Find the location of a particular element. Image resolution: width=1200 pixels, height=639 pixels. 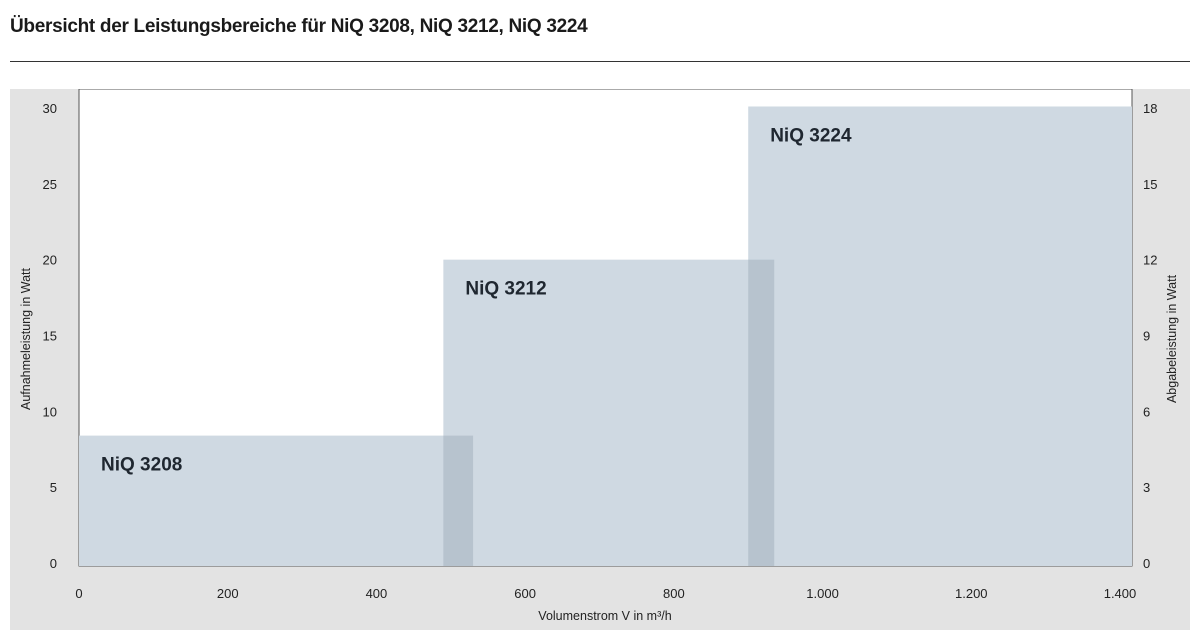

series-label-1: NiQ 3208 is located at coordinates (141, 465).